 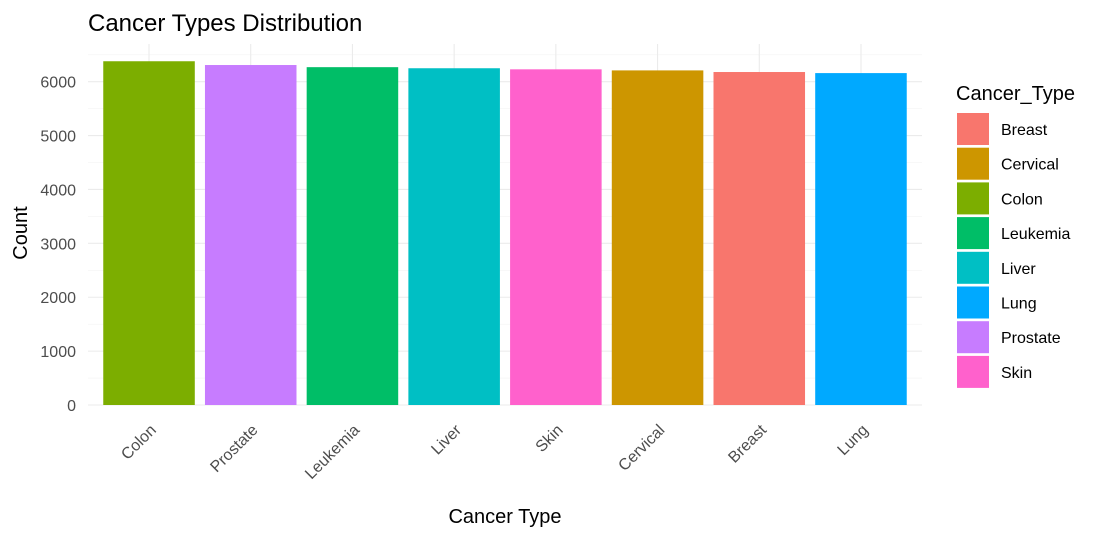 What do you see at coordinates (149, 233) in the screenshot?
I see `bar-colon` at bounding box center [149, 233].